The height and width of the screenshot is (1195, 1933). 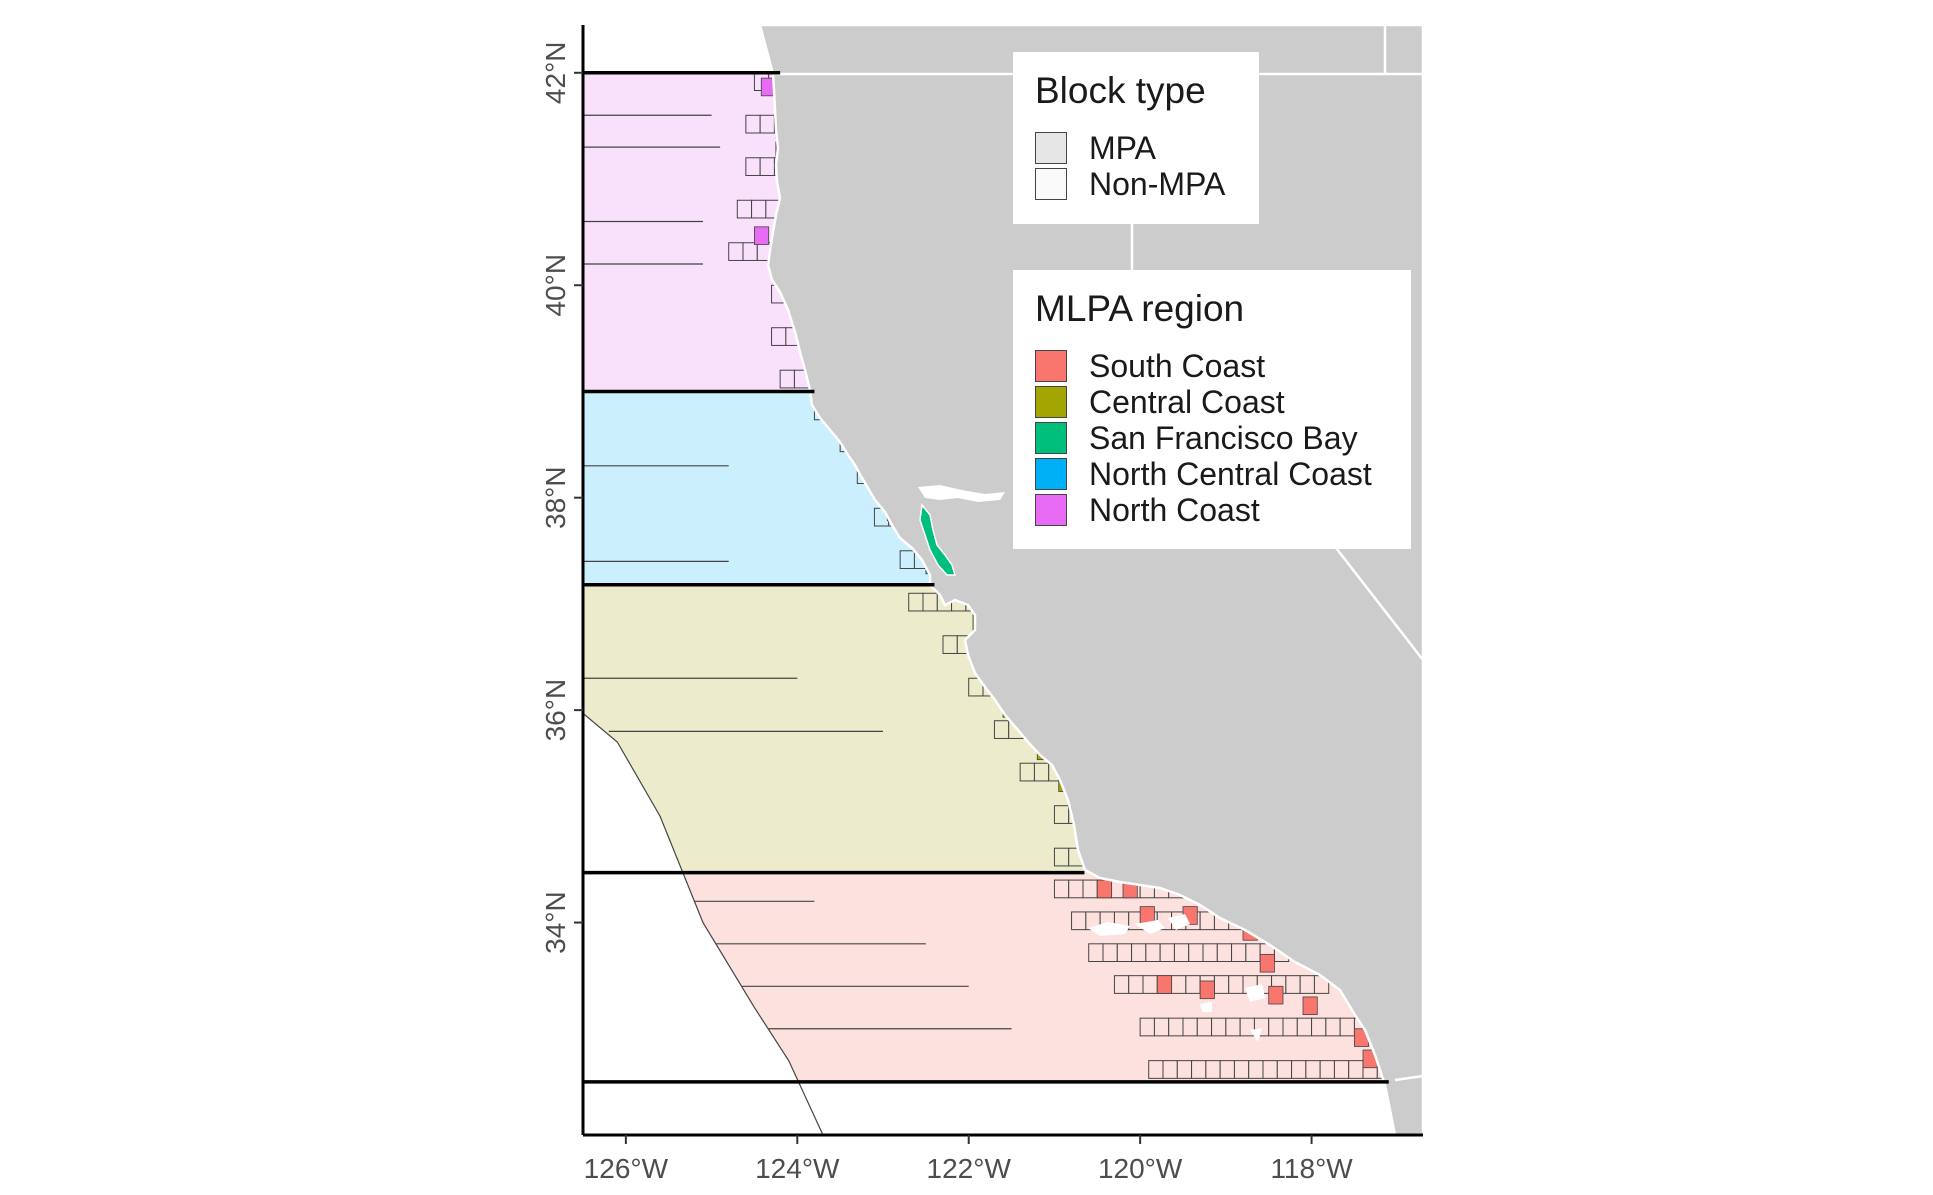 I want to click on legend-label-mpa: MPA, so click(x=1122, y=147).